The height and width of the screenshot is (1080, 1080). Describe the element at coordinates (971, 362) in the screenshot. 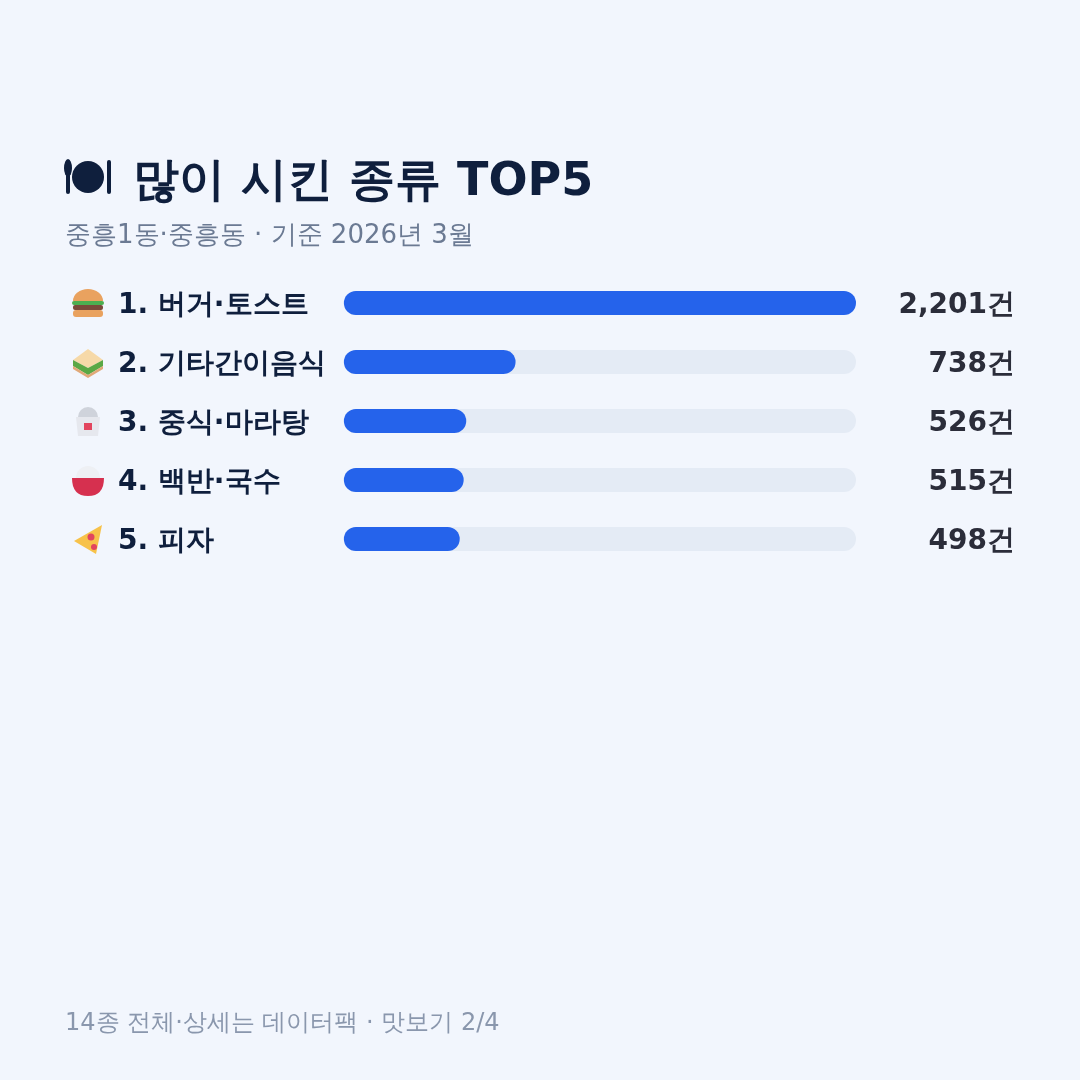

I see `value-label: 738건` at that location.